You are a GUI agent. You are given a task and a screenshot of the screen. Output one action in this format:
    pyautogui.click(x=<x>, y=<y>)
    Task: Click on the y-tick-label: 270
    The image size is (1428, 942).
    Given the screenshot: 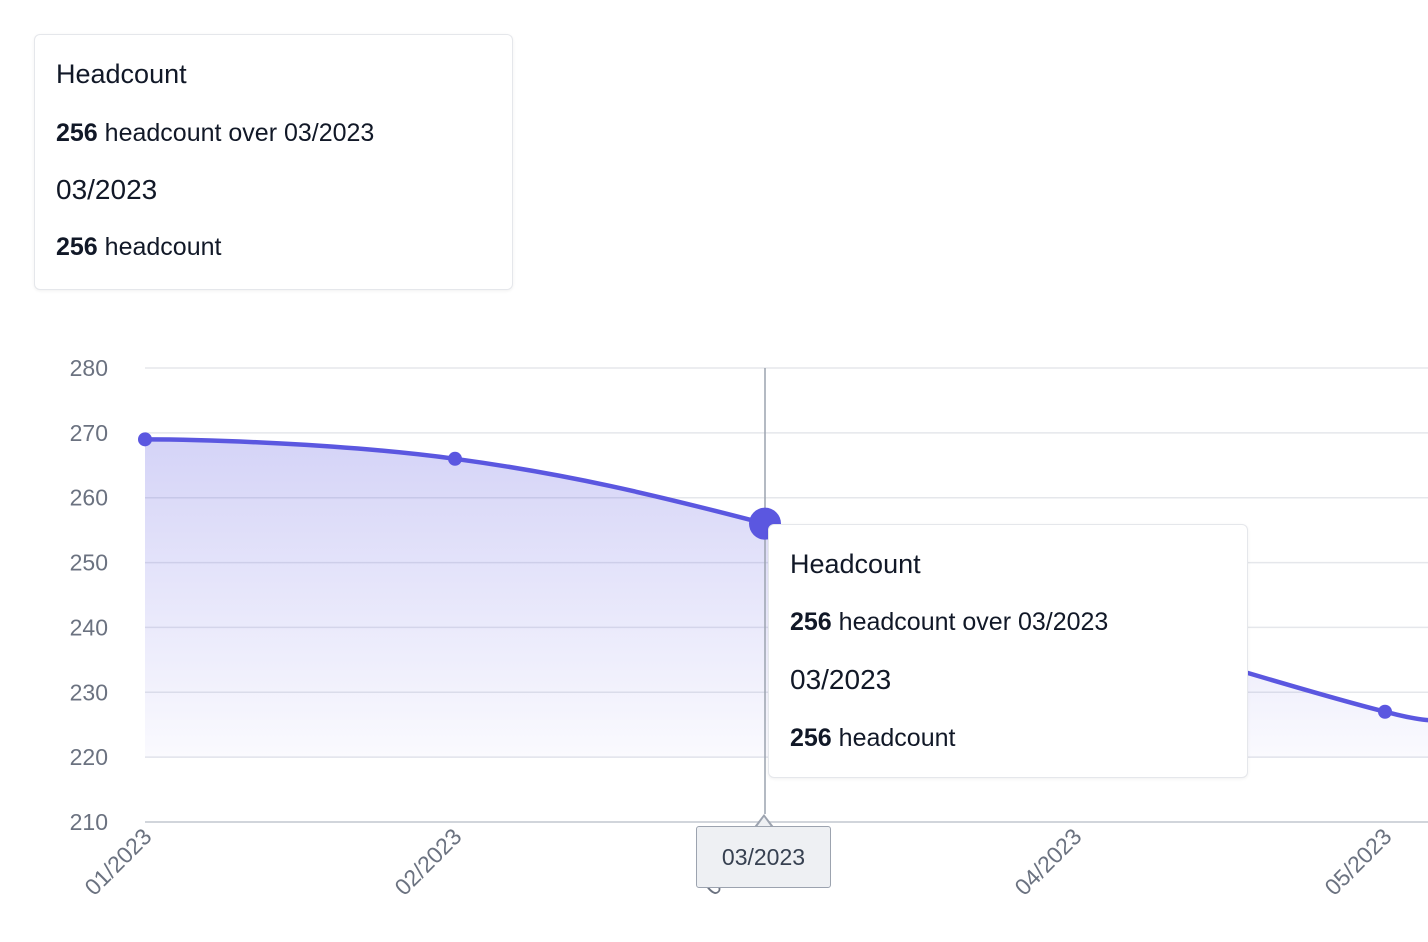 What is the action you would take?
    pyautogui.click(x=89, y=433)
    